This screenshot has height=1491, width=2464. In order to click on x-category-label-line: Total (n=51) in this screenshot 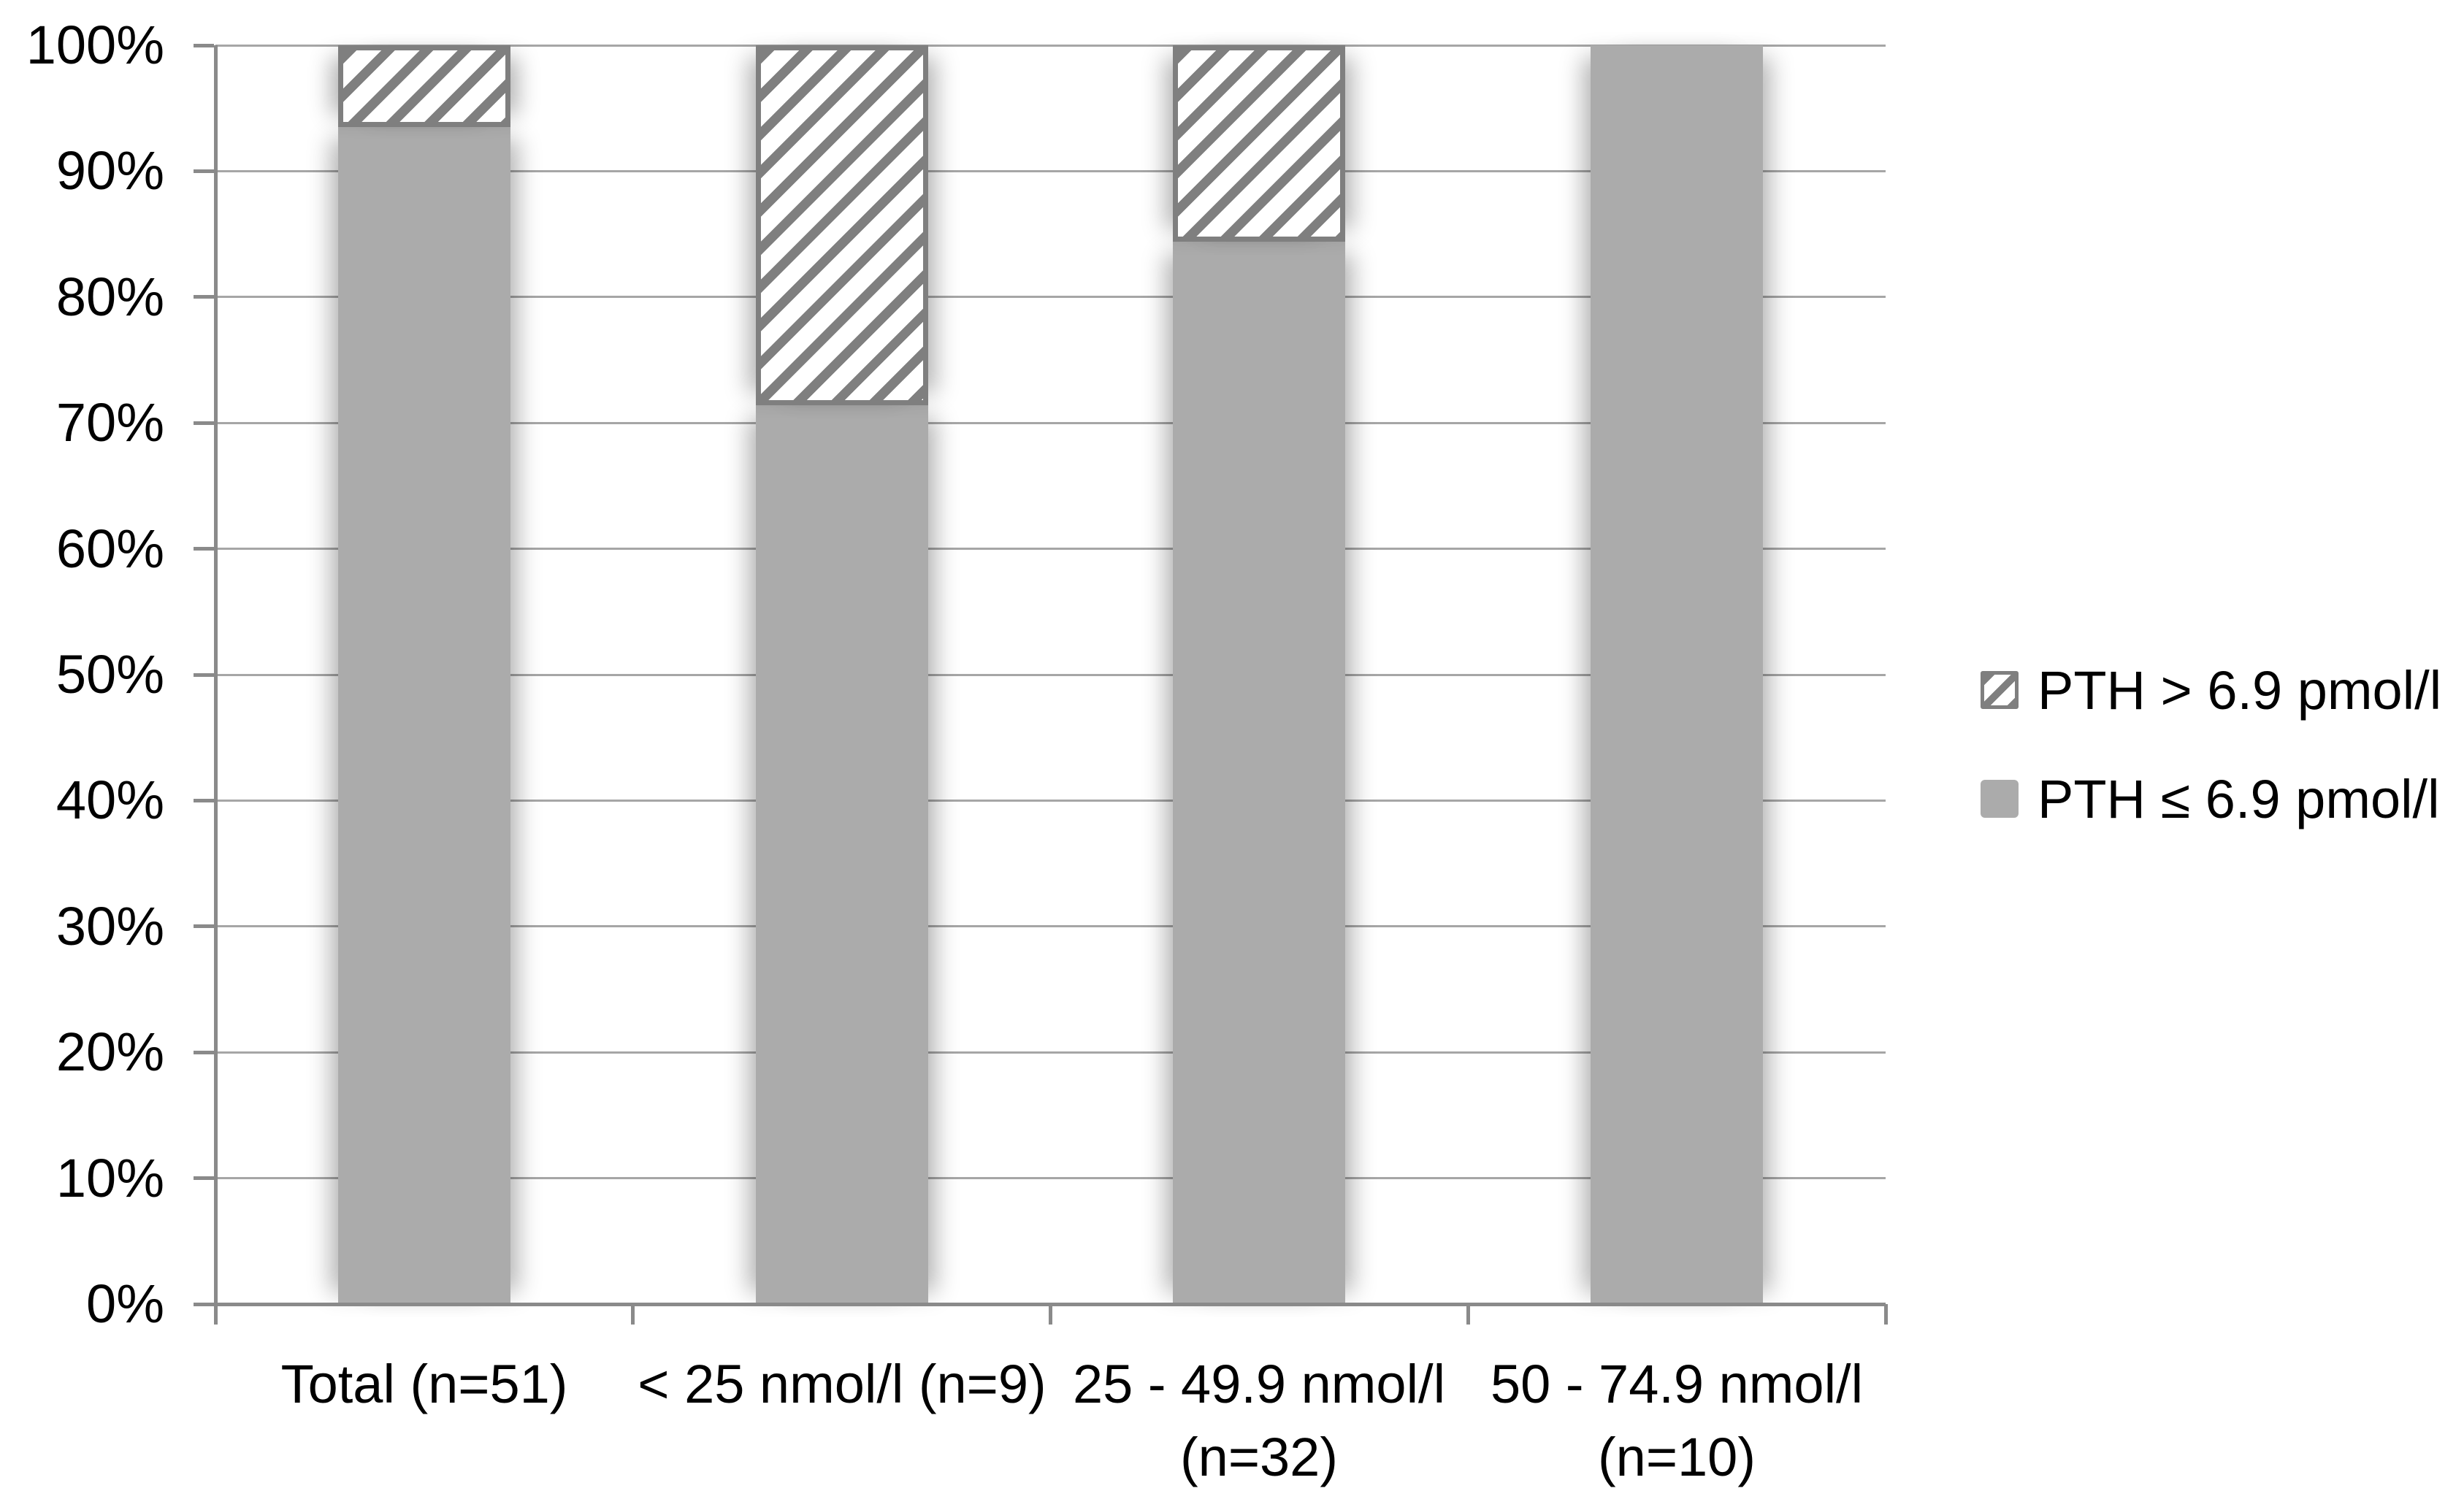, I will do `click(424, 1384)`.